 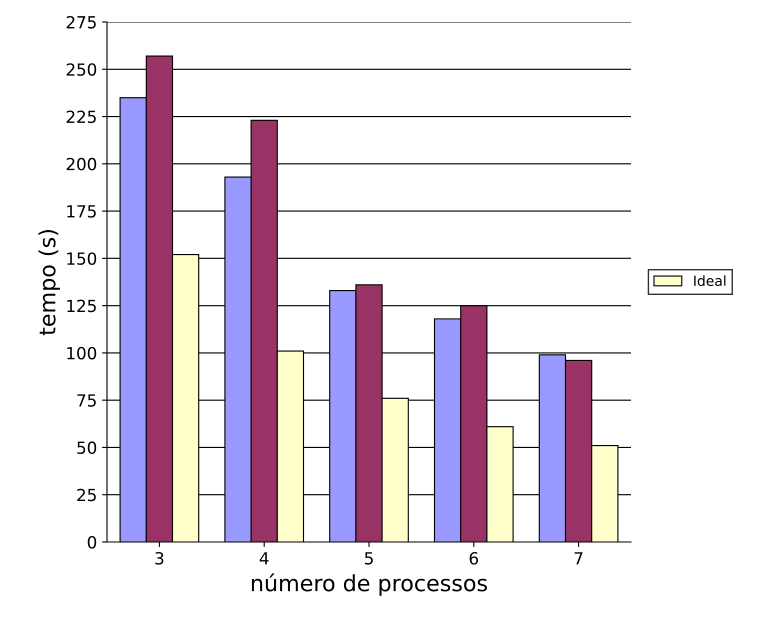 I want to click on y-tick-label: 150, so click(x=81, y=258).